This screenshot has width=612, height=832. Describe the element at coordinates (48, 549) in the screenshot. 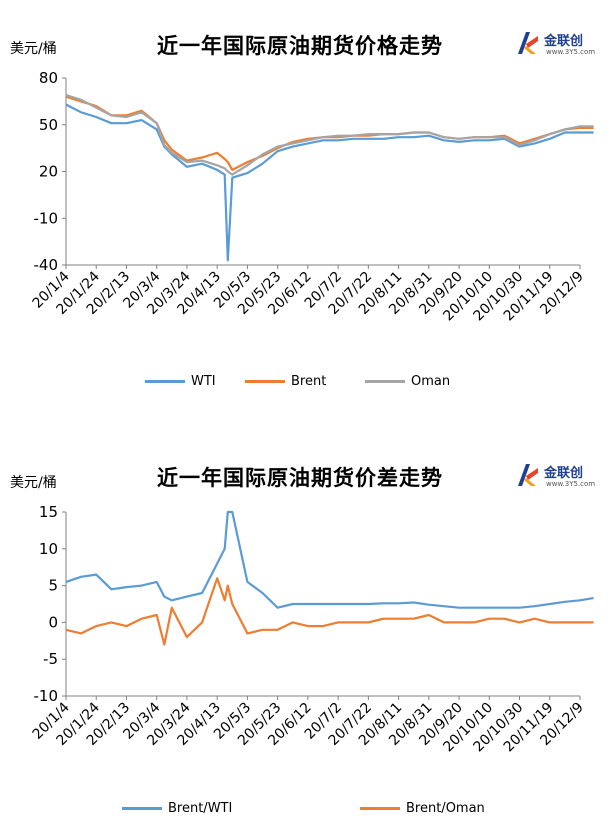

I see `y-tick-label: 10` at that location.